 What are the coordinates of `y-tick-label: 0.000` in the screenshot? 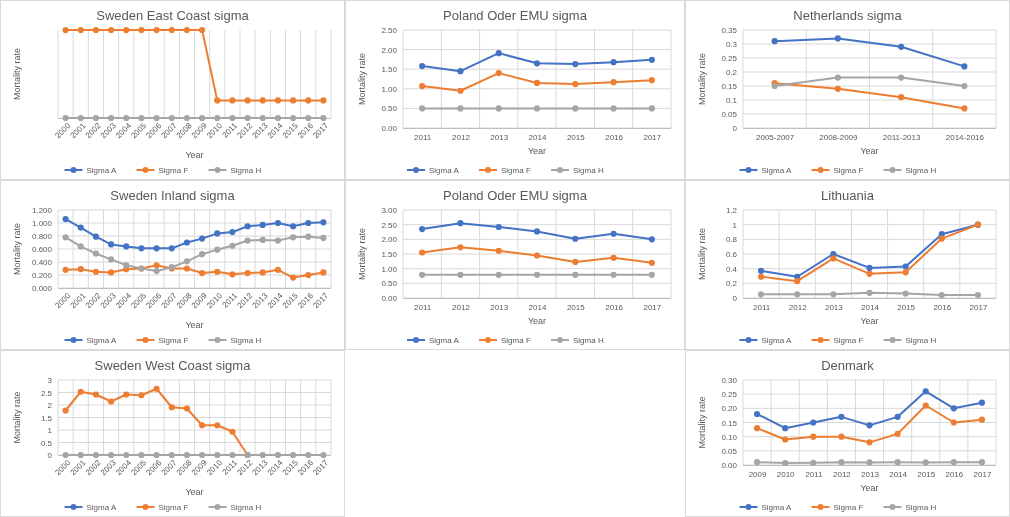 It's located at (42, 289).